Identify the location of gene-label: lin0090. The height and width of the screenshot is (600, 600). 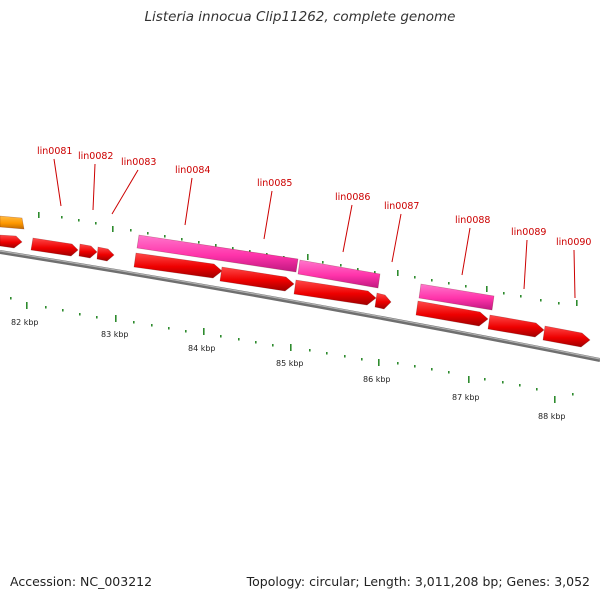
(573, 242).